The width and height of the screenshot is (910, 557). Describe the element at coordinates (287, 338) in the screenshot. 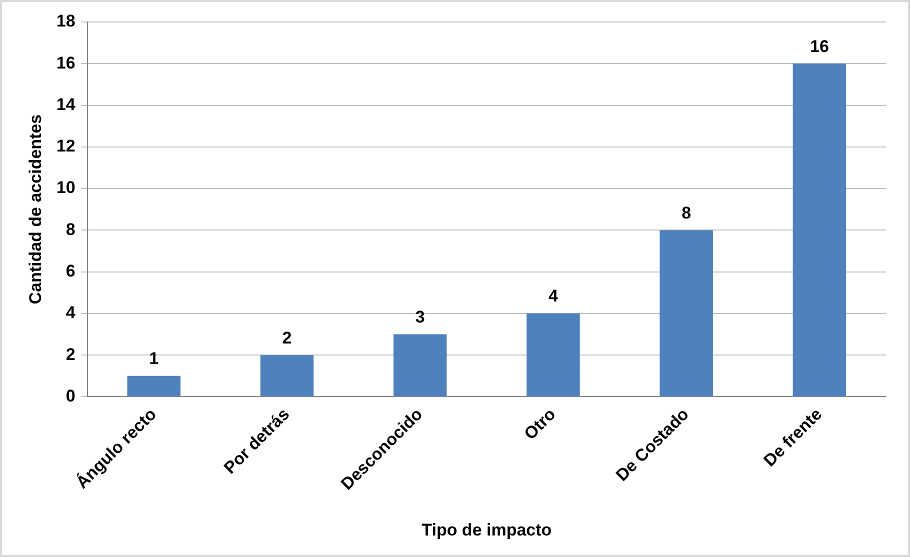

I see `data-label: 2` at that location.